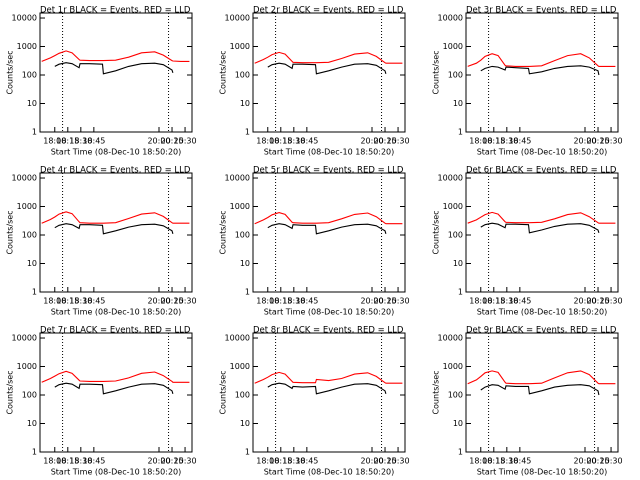 The image size is (640, 480). Describe the element at coordinates (328, 11) in the screenshot. I see `chart-title: Det 2r BLACK = Events, RED = LLD` at that location.